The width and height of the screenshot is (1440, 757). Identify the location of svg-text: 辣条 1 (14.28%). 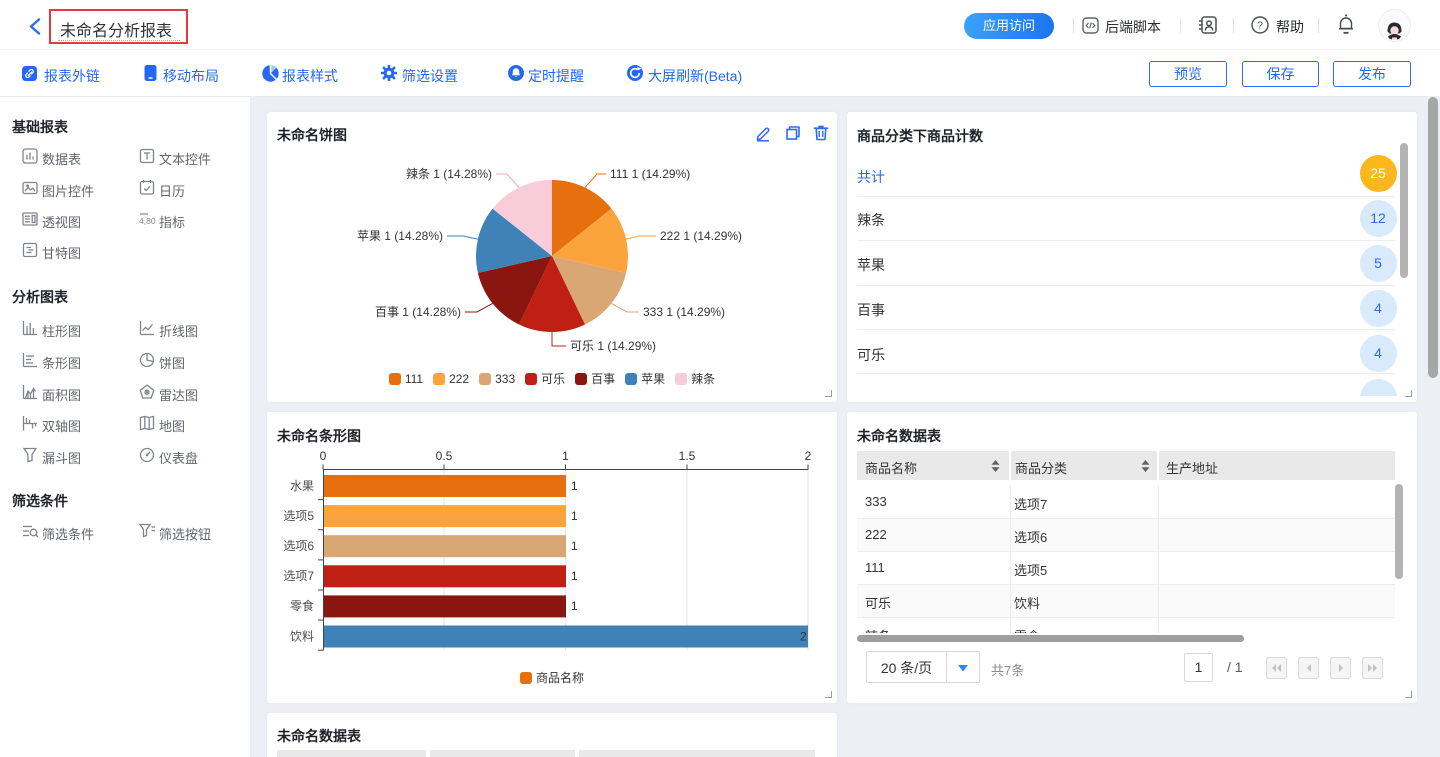
(449, 174).